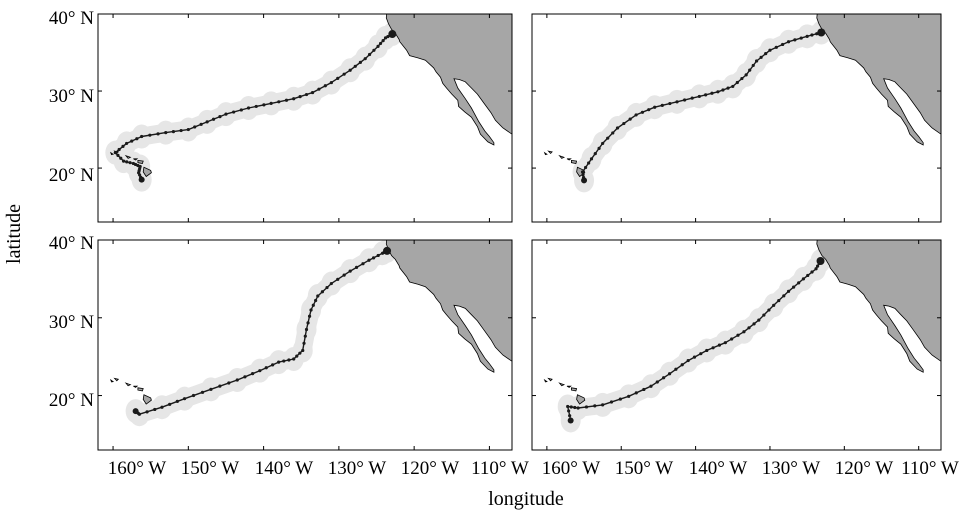  Describe the element at coordinates (71, 322) in the screenshot. I see `y-tick-bottom-30: 30° N` at that location.